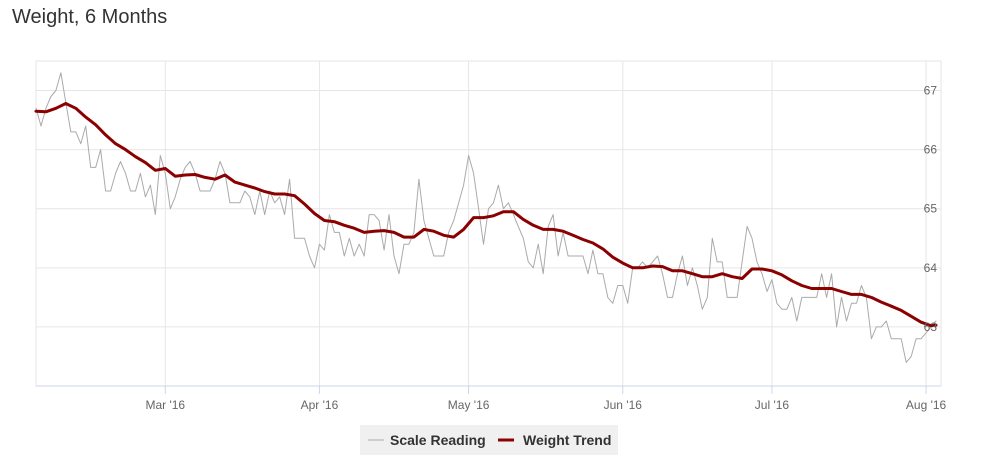  Describe the element at coordinates (931, 268) in the screenshot. I see `y-tick-label: 64` at that location.